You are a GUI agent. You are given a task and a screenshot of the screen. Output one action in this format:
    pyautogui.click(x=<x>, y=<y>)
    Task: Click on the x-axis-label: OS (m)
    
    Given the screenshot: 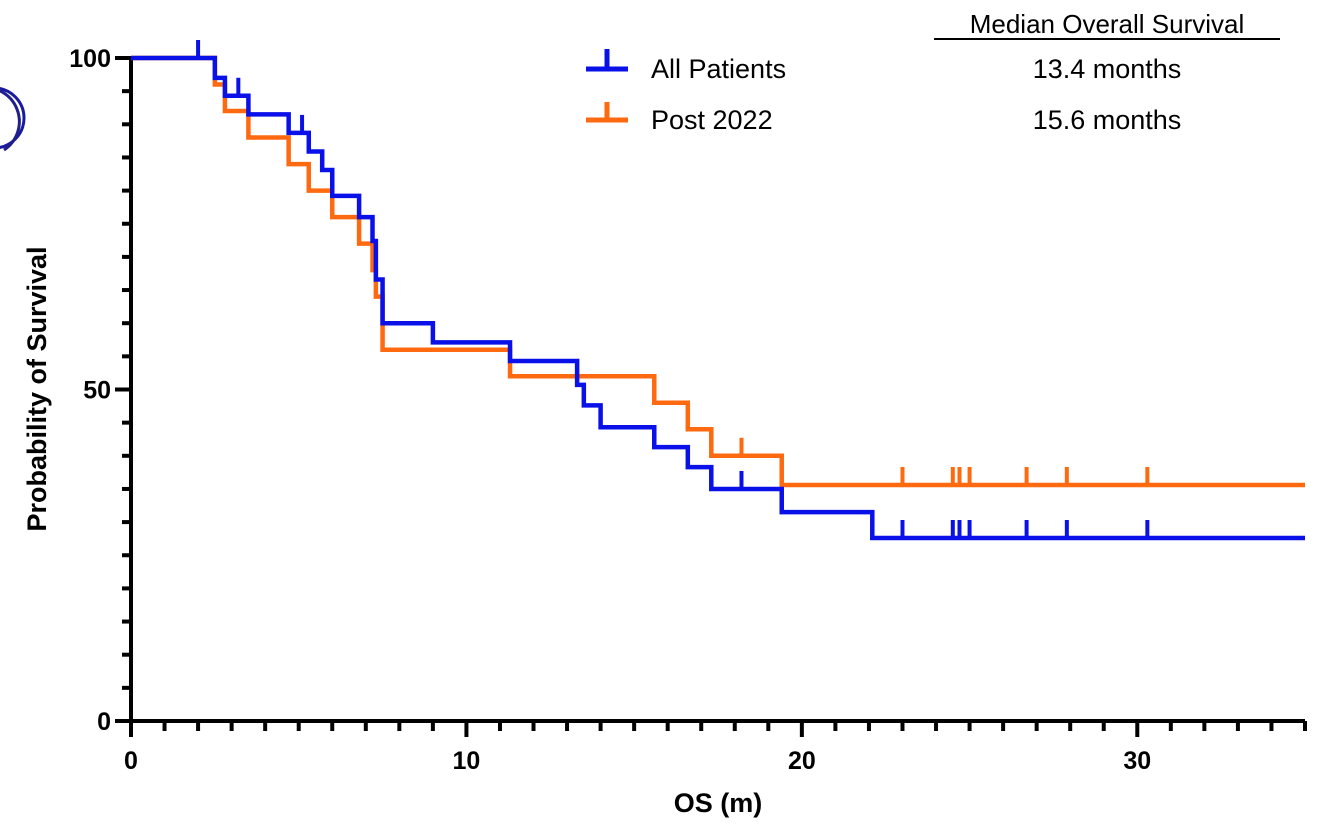 What is the action you would take?
    pyautogui.click(x=718, y=803)
    